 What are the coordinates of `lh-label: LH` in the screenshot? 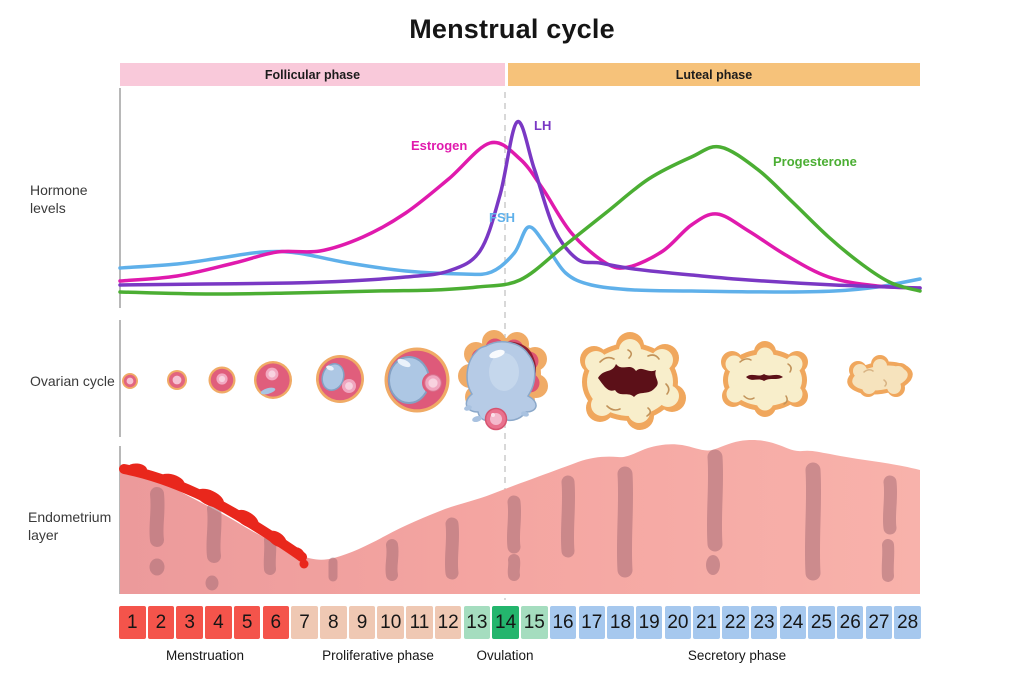 It's located at (543, 125).